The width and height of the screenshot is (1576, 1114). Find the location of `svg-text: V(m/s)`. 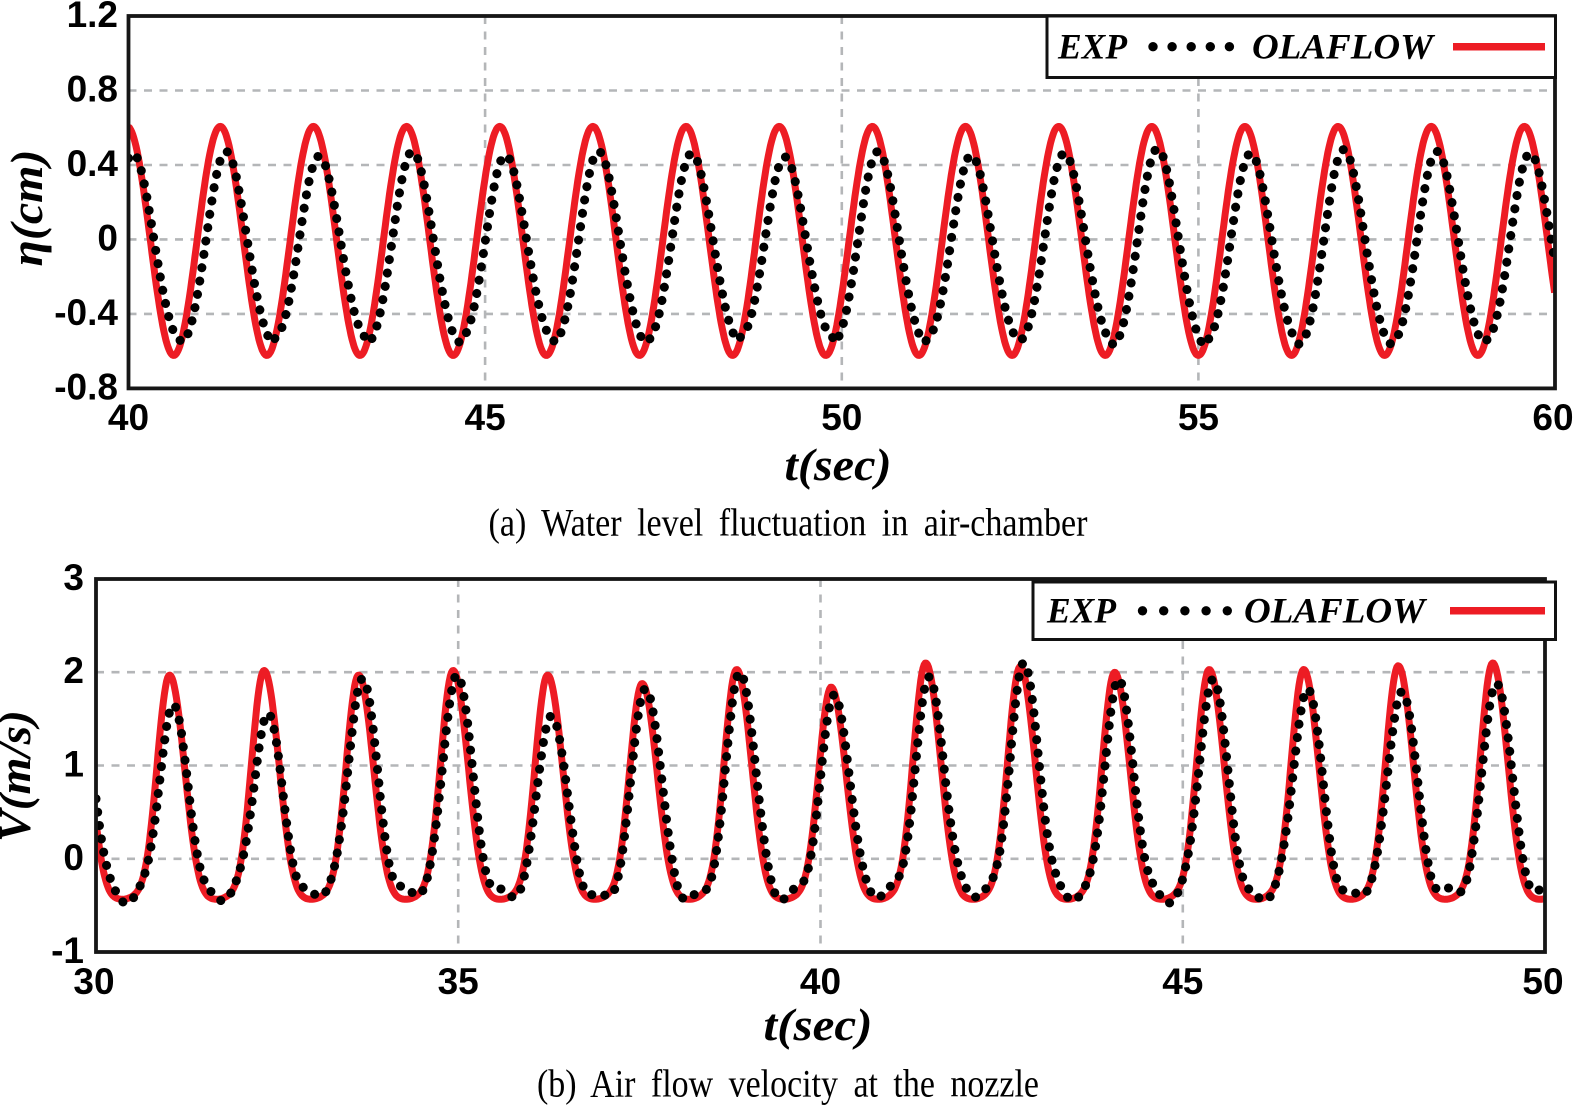

svg-text: V(m/s) is located at coordinates (20, 776).